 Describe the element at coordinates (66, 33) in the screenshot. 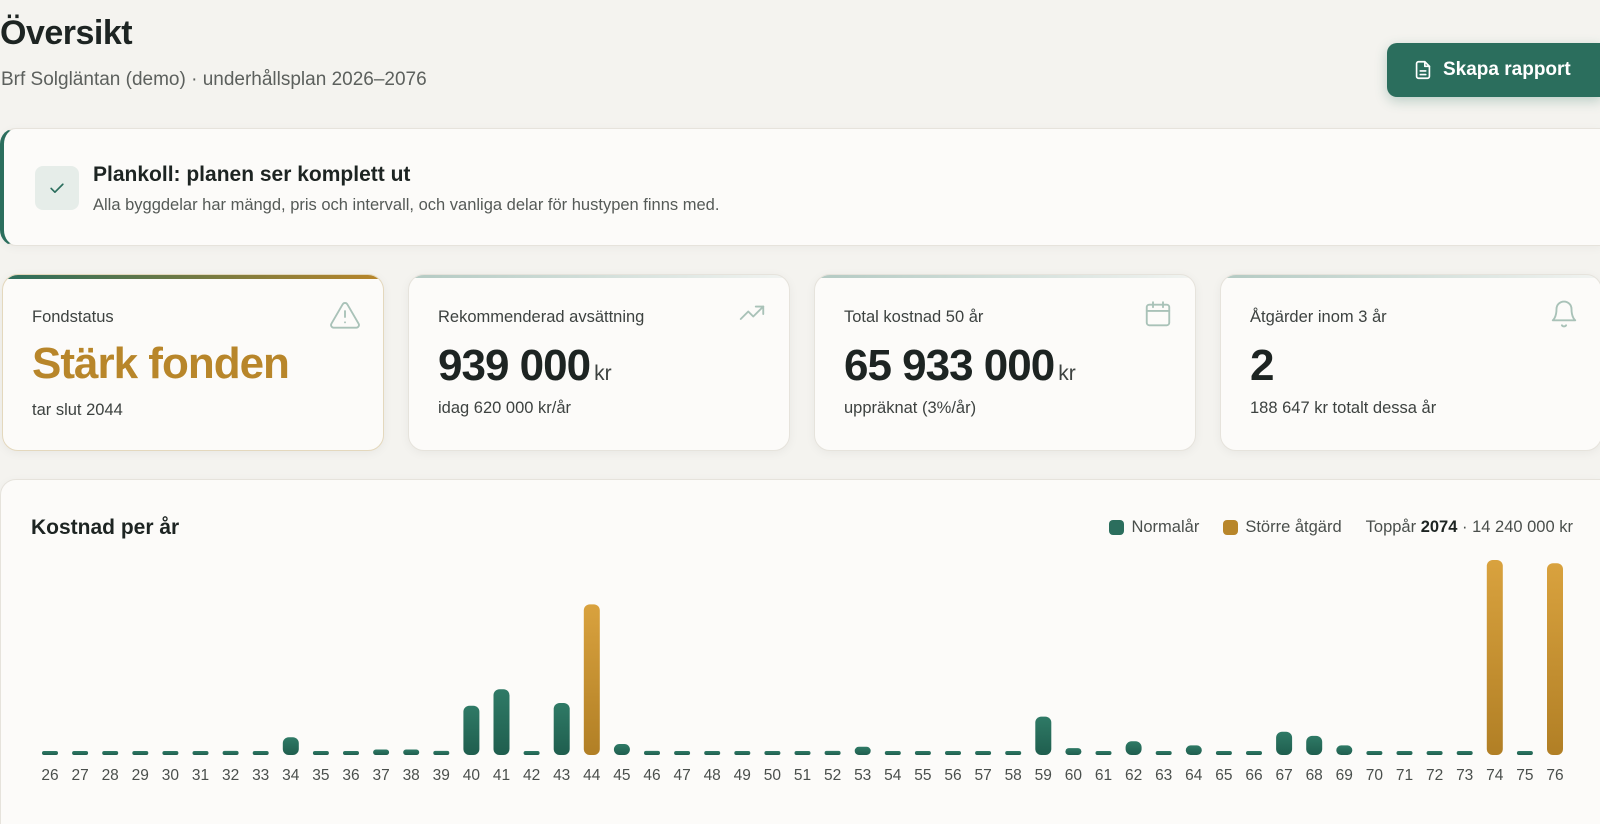

I see `page-title: Översikt` at that location.